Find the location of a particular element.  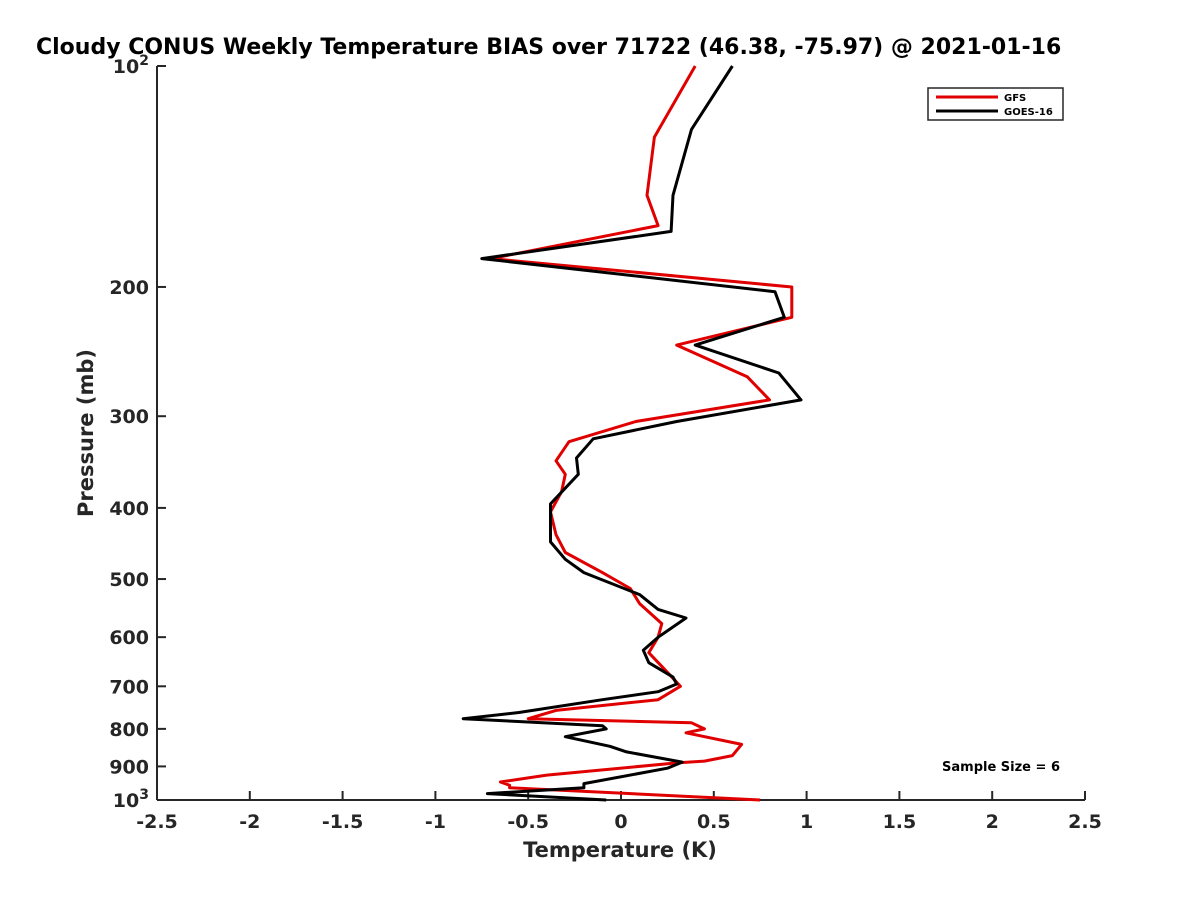

legend: GFS GOES-16 is located at coordinates (995, 104).